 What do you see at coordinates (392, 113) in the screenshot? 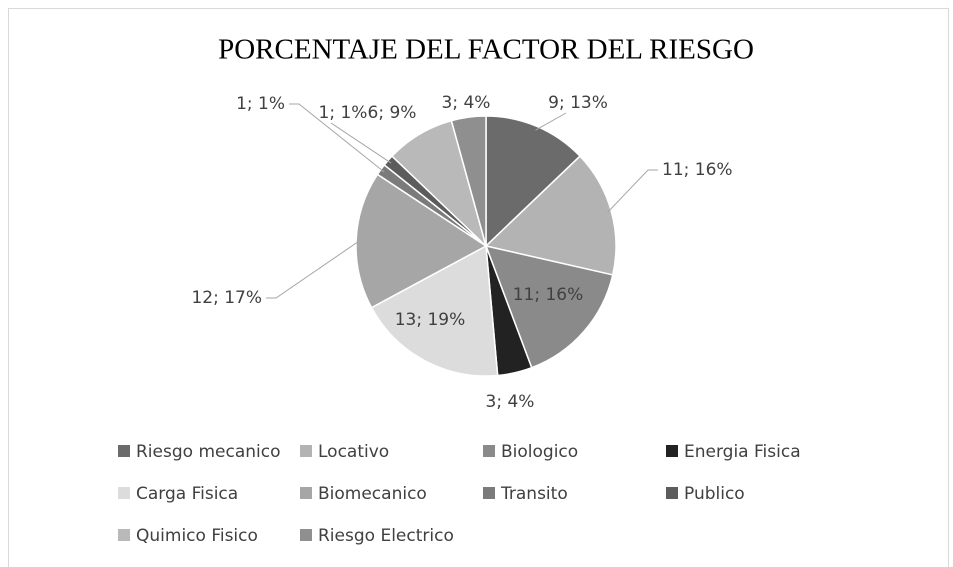
I see `data-label: 6; 9%` at bounding box center [392, 113].